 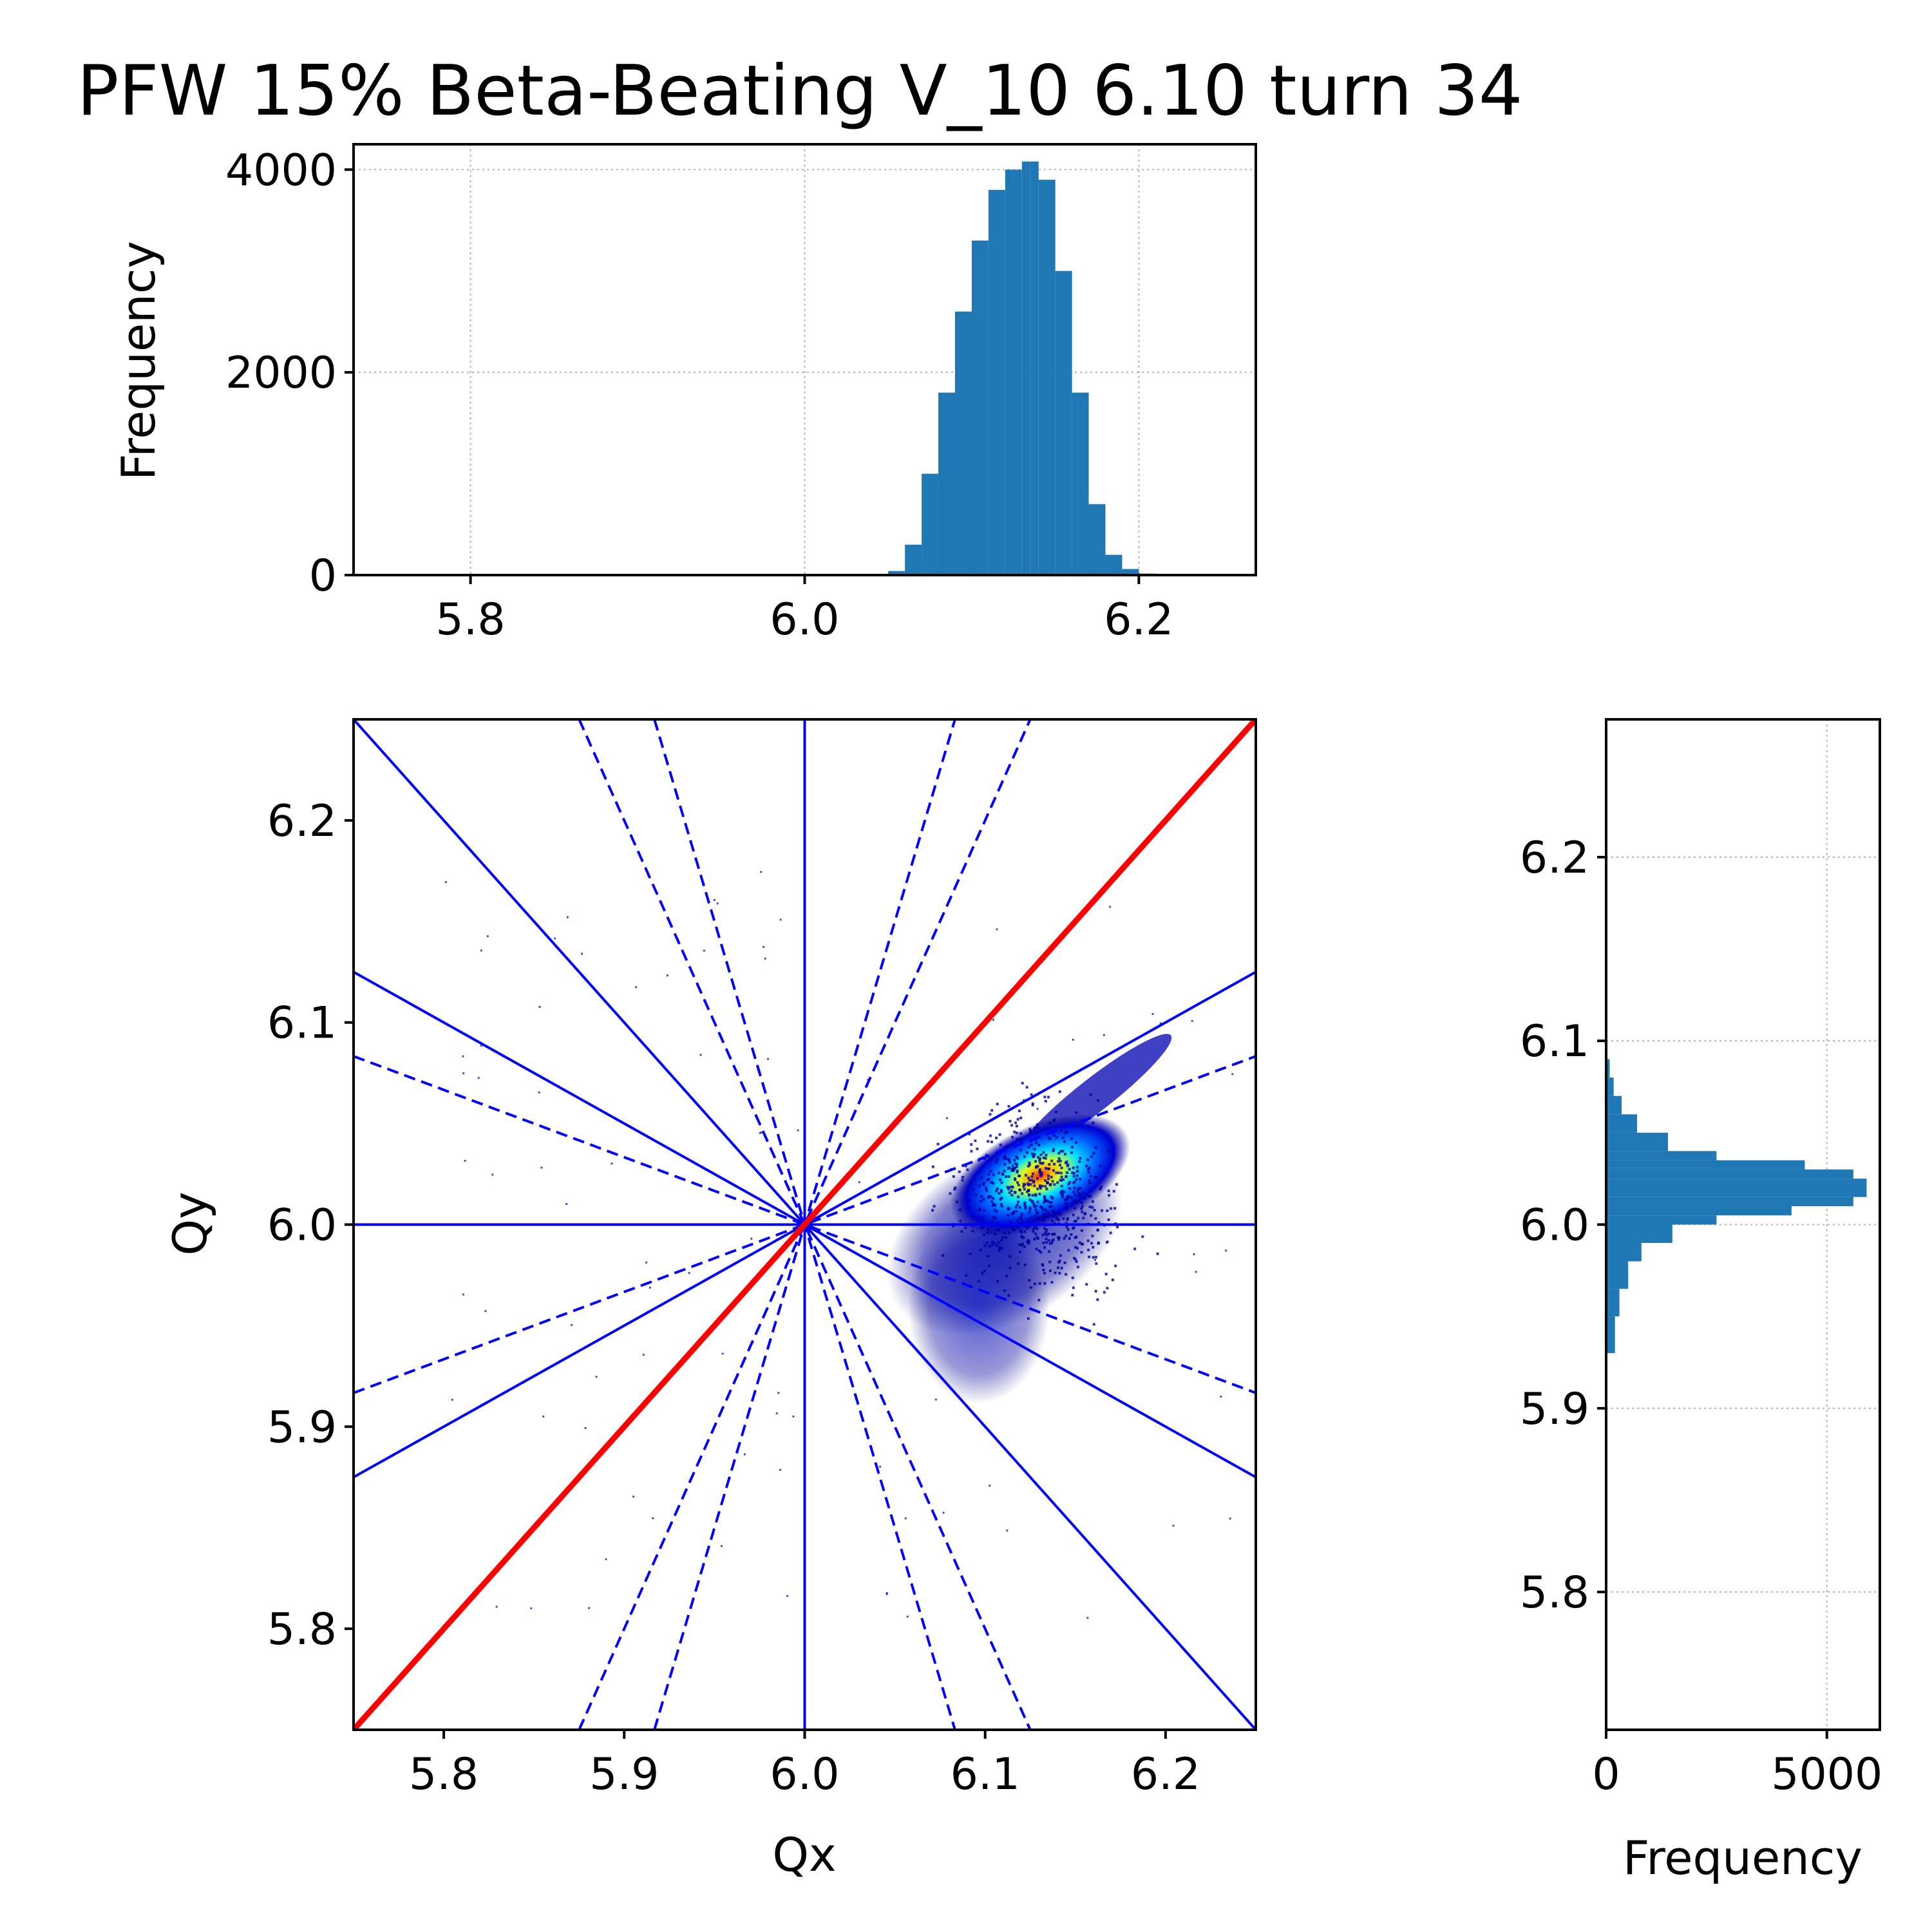 What do you see at coordinates (1165, 1774) in the screenshot?
I see `x-tick-label: 6.2` at bounding box center [1165, 1774].